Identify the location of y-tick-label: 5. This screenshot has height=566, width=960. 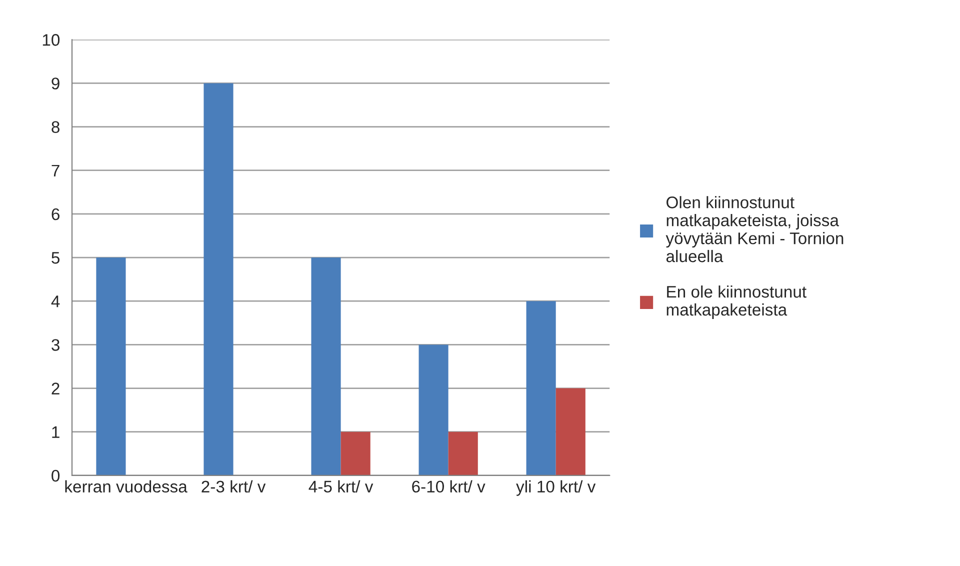
(56, 258).